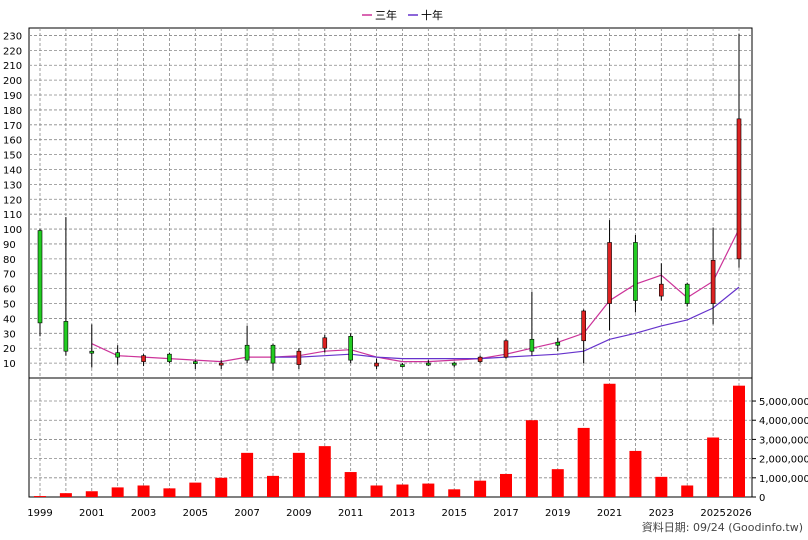 The height and width of the screenshot is (540, 808). I want to click on legend-label: 三年, so click(386, 15).